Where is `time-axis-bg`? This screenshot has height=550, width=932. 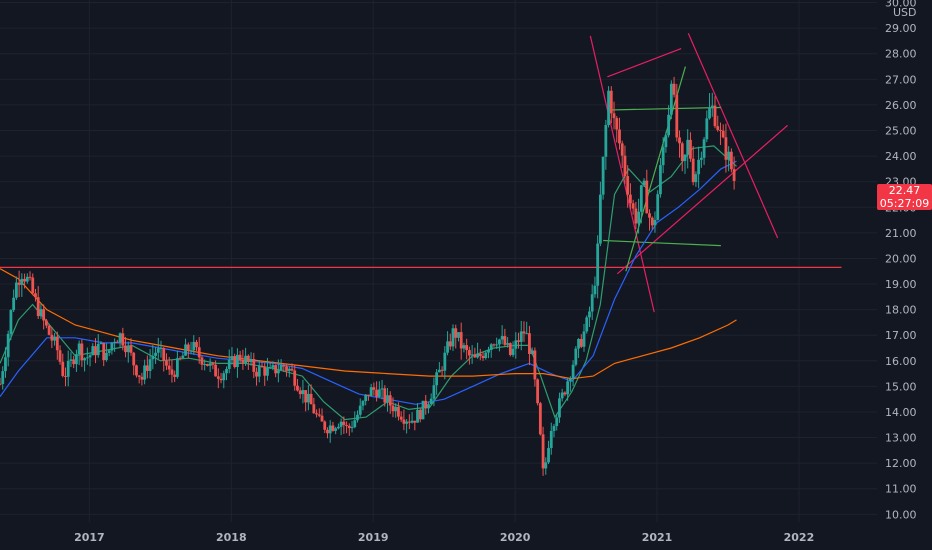
time-axis-bg is located at coordinates (466, 536).